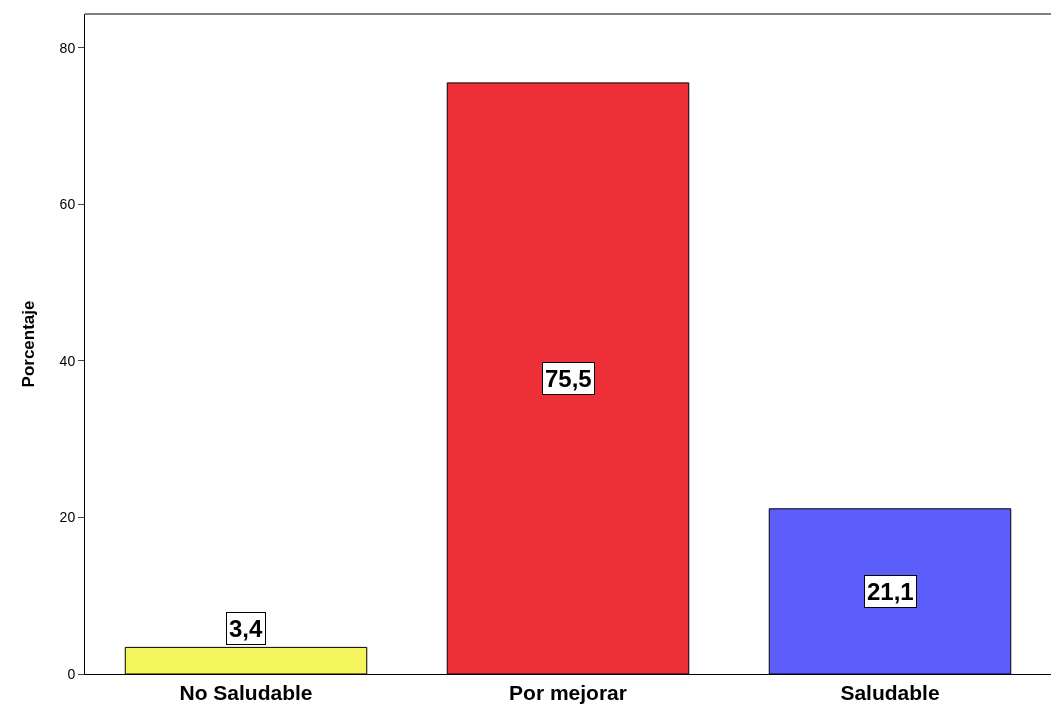 The height and width of the screenshot is (720, 1051). Describe the element at coordinates (67, 517) in the screenshot. I see `y-tick-label: 20` at that location.